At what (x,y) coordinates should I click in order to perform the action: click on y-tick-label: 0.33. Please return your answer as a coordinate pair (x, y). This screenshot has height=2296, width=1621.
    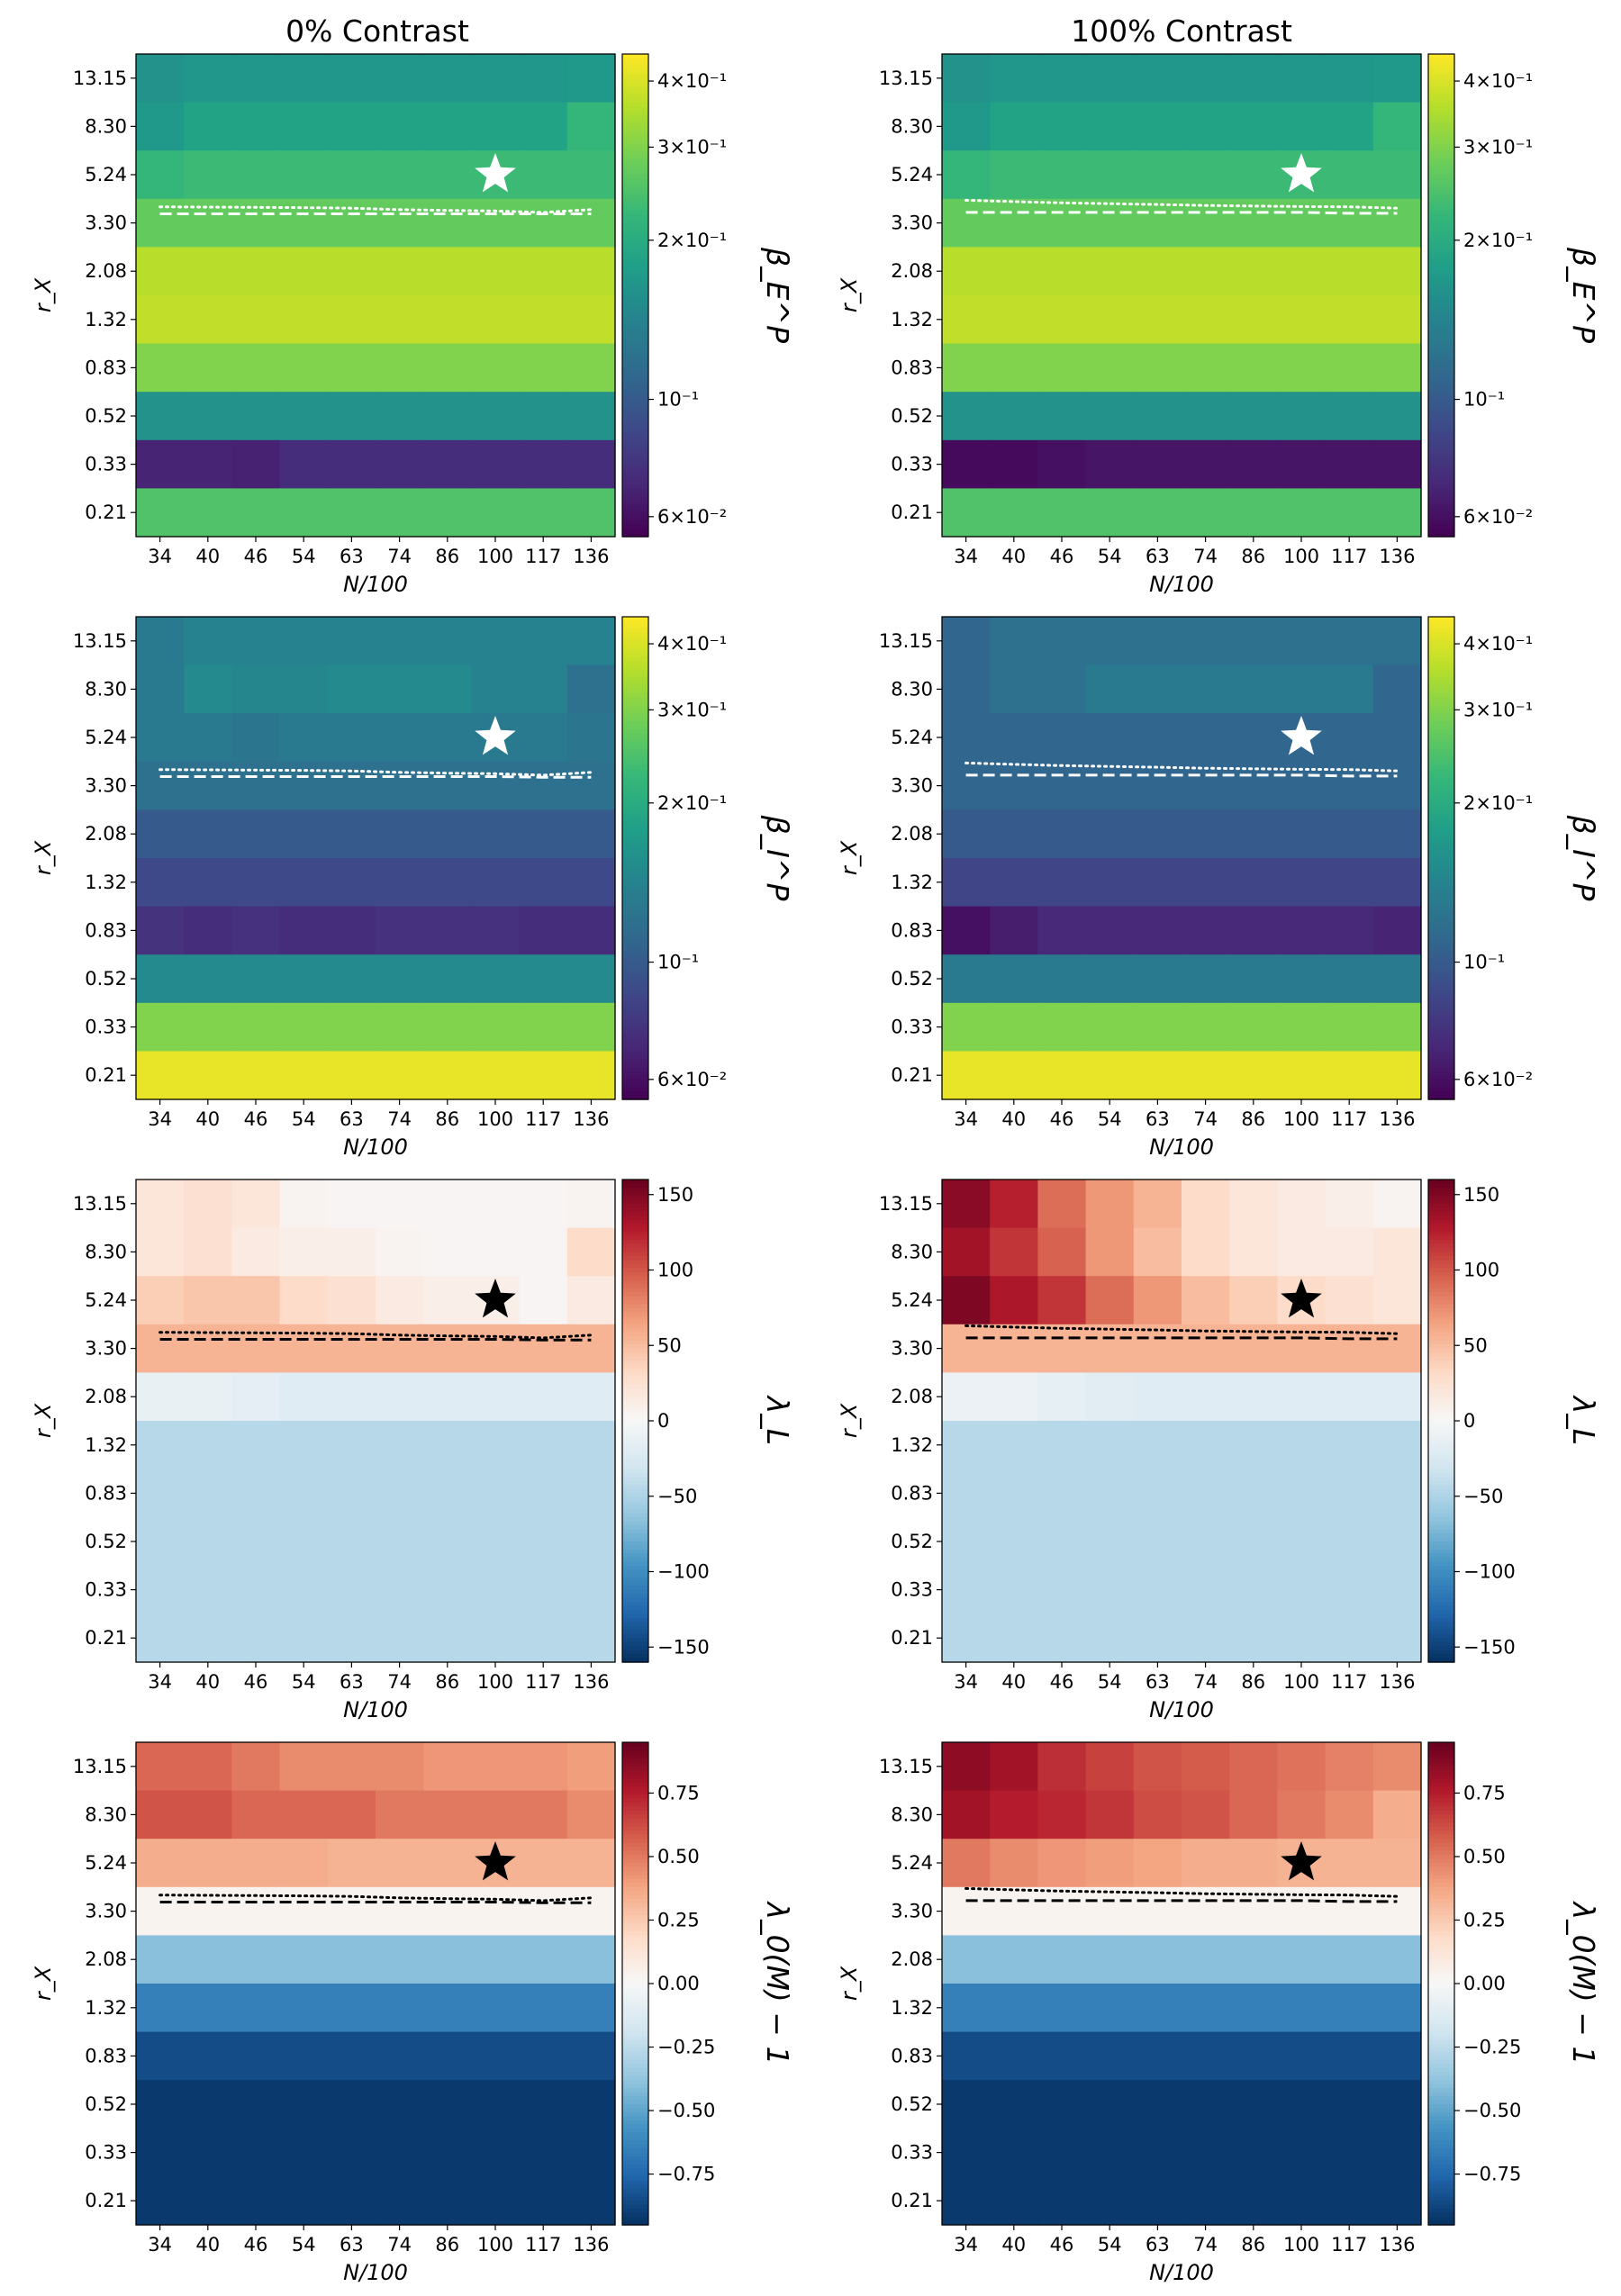
    Looking at the image, I should click on (106, 1027).